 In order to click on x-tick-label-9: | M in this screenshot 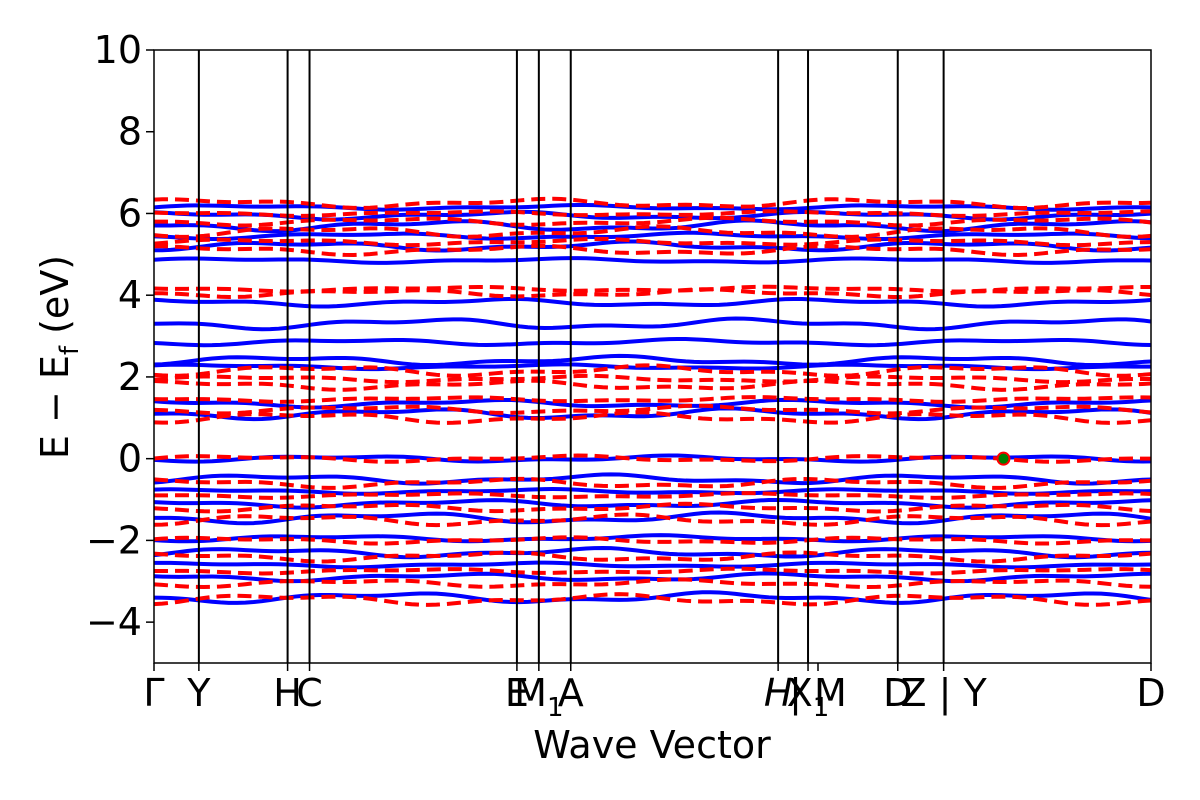, I will do `click(818, 693)`.